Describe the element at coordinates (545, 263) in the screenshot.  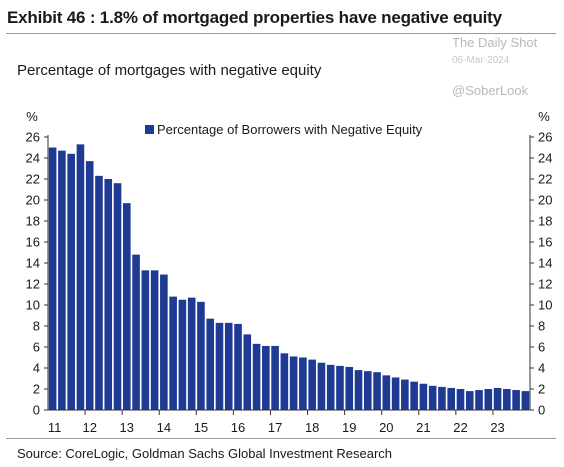
I see `y-tick-label-right: 14` at that location.